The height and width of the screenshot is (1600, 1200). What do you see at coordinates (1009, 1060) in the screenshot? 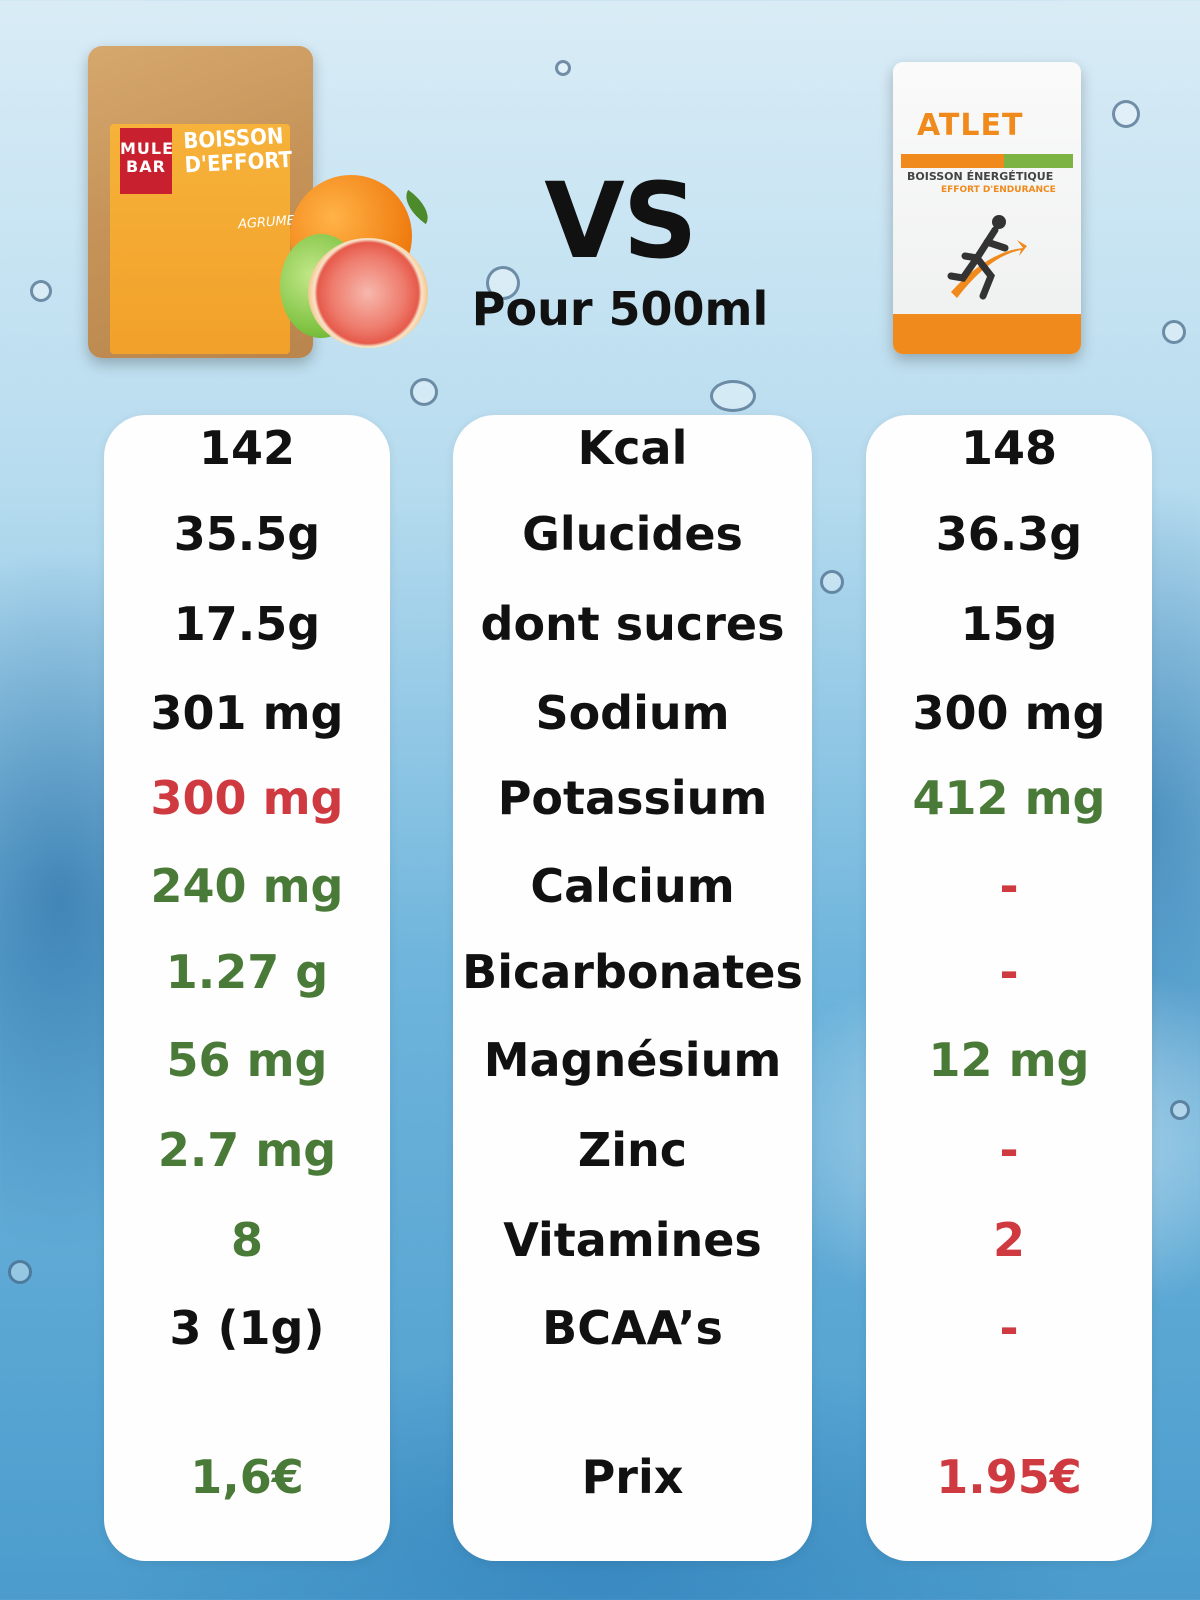
I see `atlet-value: 12 mg` at bounding box center [1009, 1060].